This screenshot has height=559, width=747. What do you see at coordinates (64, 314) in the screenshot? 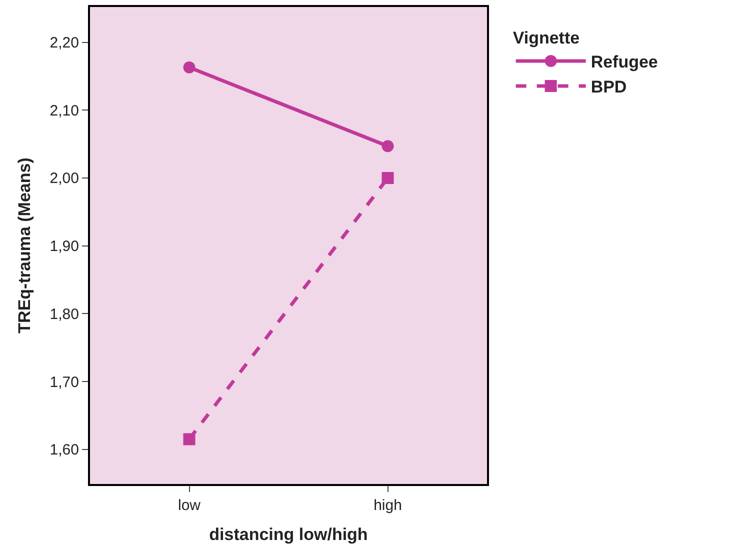
I see `y-tick-label: 1,80` at bounding box center [64, 314].